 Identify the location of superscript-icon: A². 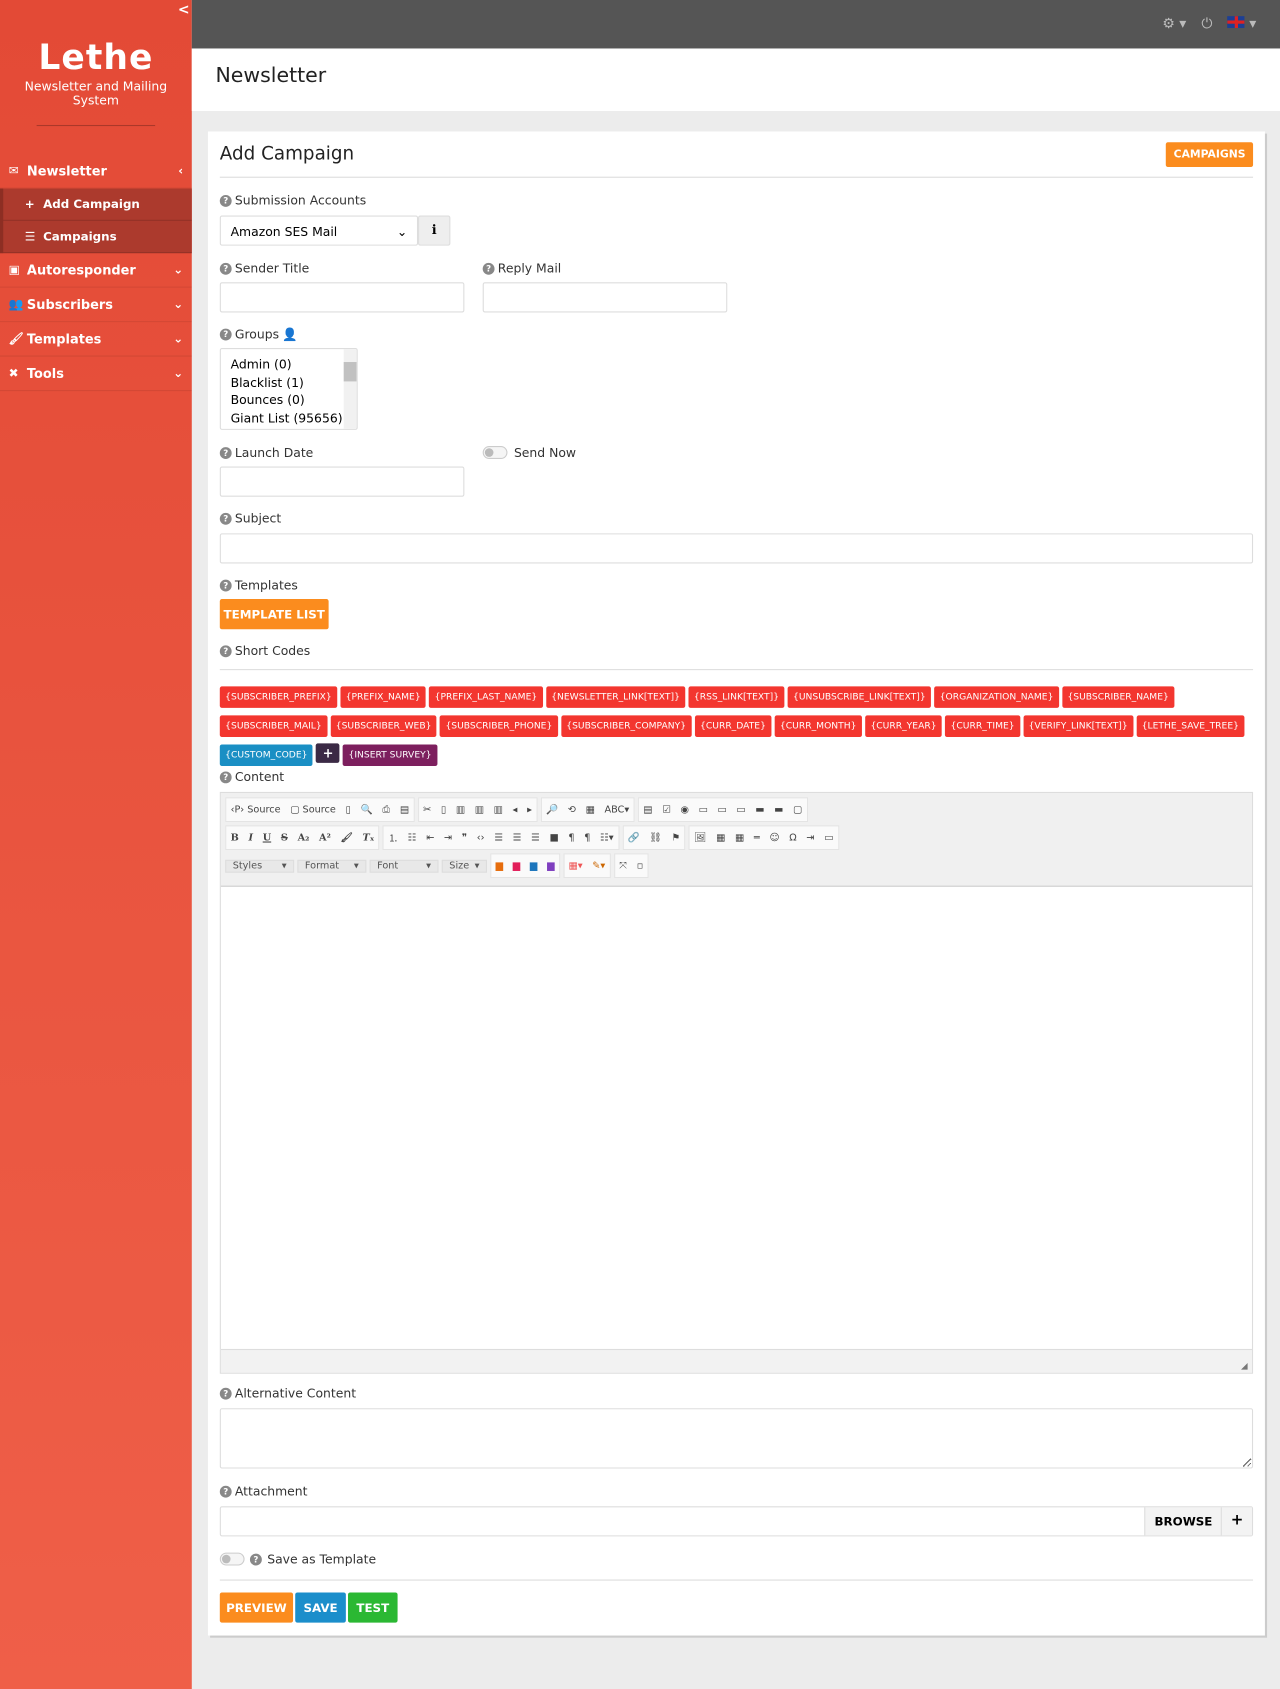
(325, 838).